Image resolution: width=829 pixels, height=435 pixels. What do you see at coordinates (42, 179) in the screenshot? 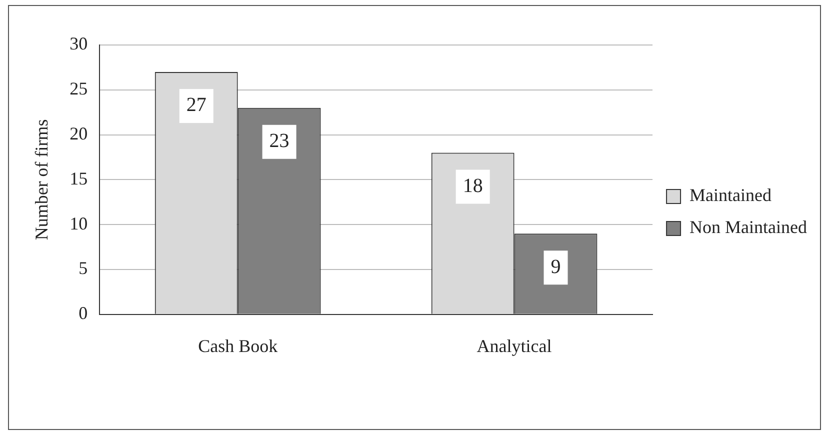
I see `y-axis-title: Number of firms` at bounding box center [42, 179].